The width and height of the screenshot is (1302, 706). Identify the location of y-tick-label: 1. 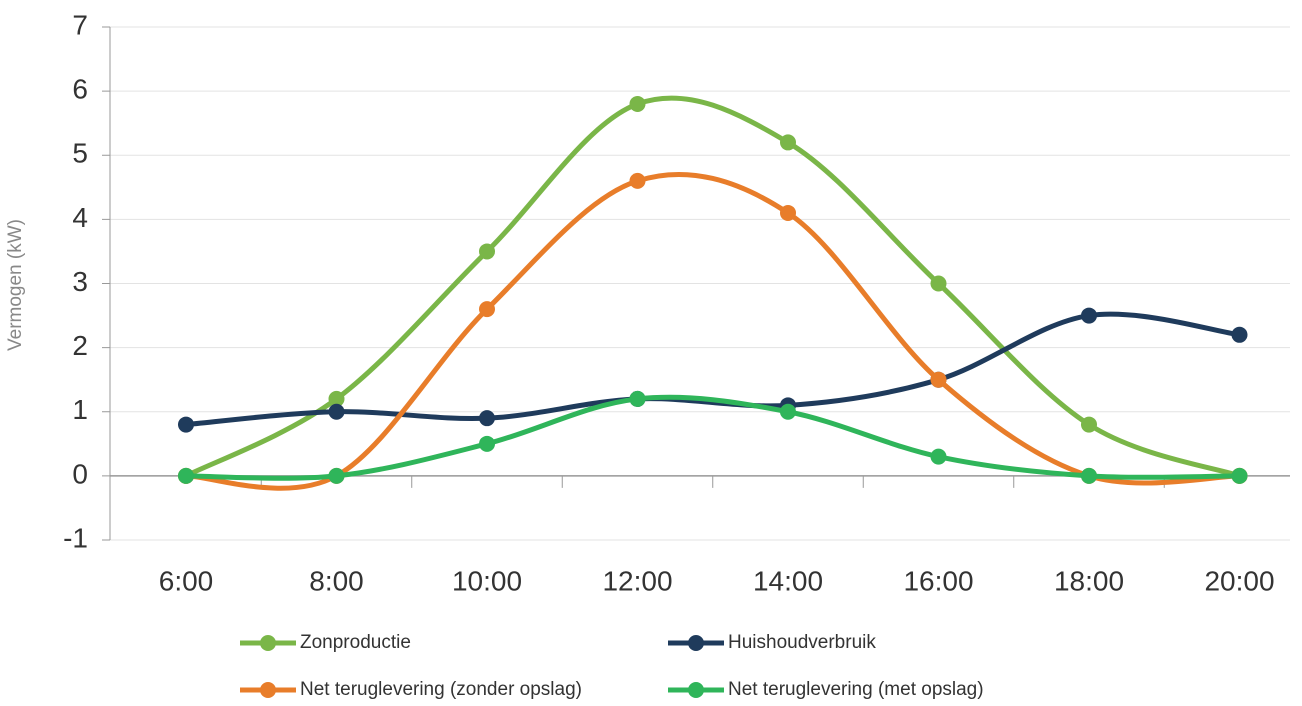
(80, 409).